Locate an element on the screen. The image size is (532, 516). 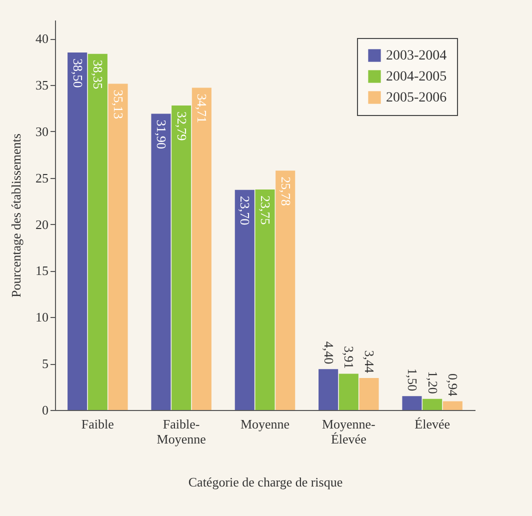
data-label: 31,90 is located at coordinates (161, 135).